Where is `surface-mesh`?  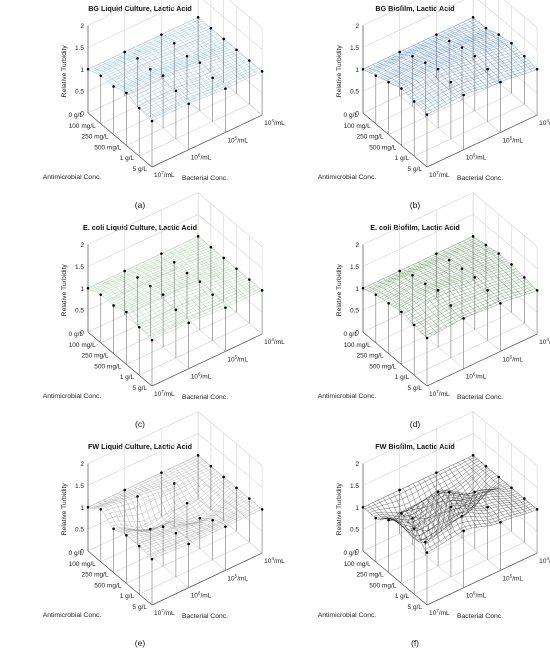
surface-mesh is located at coordinates (175, 288).